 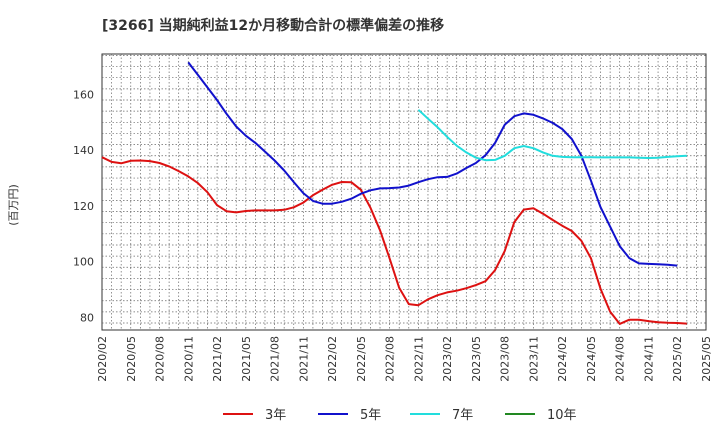 What do you see at coordinates (390, 359) in the screenshot?
I see `x-tick-label: 2022/08` at bounding box center [390, 359].